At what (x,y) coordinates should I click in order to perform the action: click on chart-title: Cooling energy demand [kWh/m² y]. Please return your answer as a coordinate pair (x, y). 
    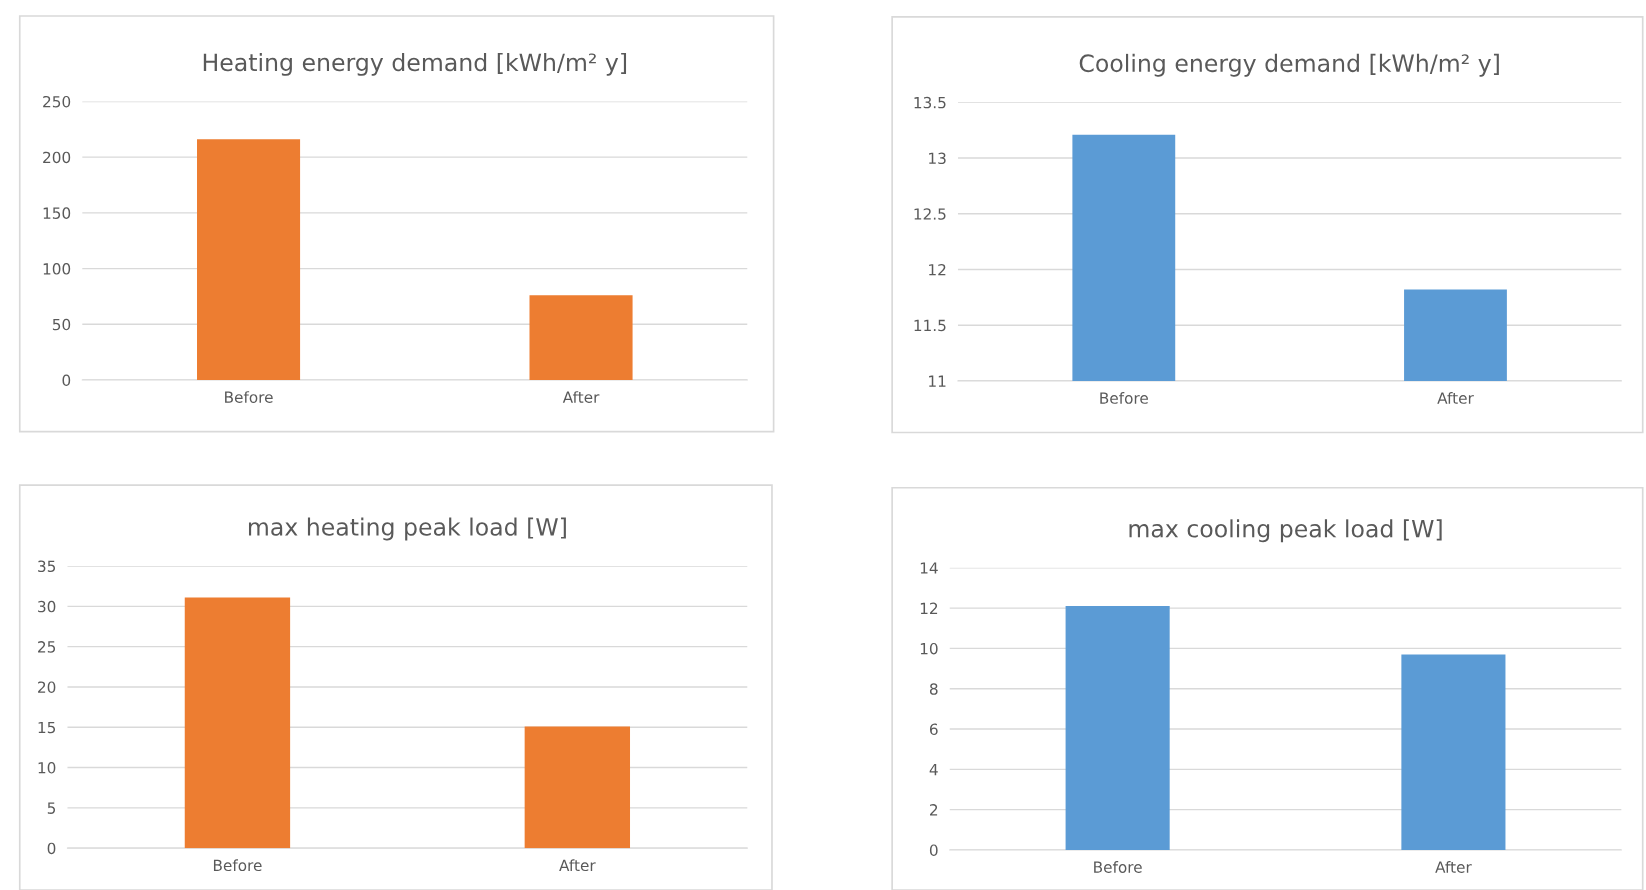
    Looking at the image, I should click on (1289, 65).